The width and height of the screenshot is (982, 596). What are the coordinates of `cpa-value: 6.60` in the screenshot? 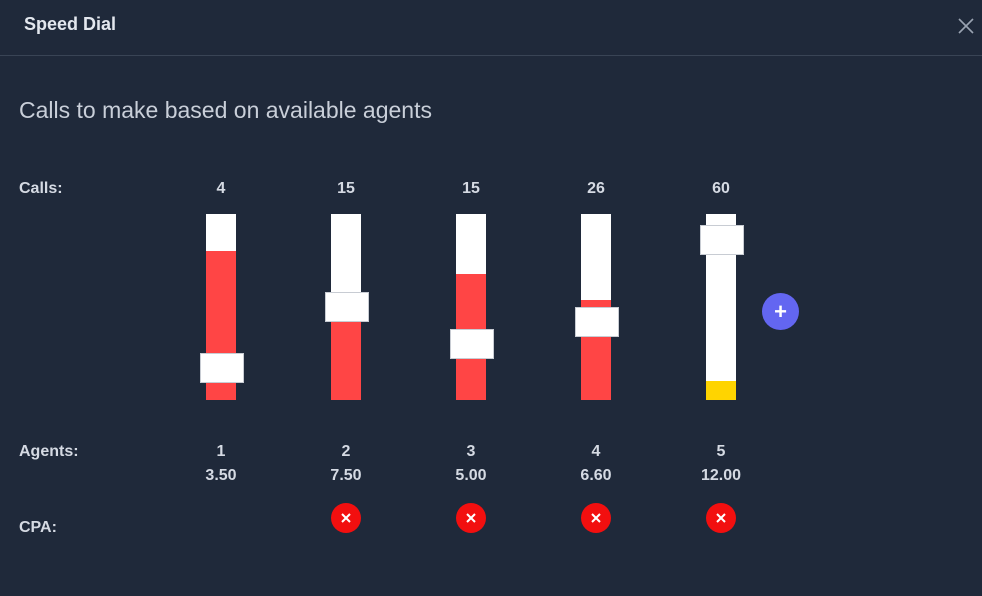 It's located at (596, 475).